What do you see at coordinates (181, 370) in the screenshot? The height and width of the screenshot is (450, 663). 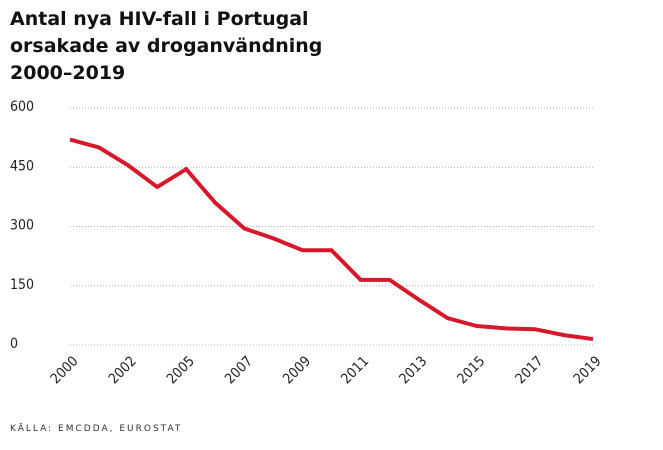 I see `x-tick-label: 2005` at bounding box center [181, 370].